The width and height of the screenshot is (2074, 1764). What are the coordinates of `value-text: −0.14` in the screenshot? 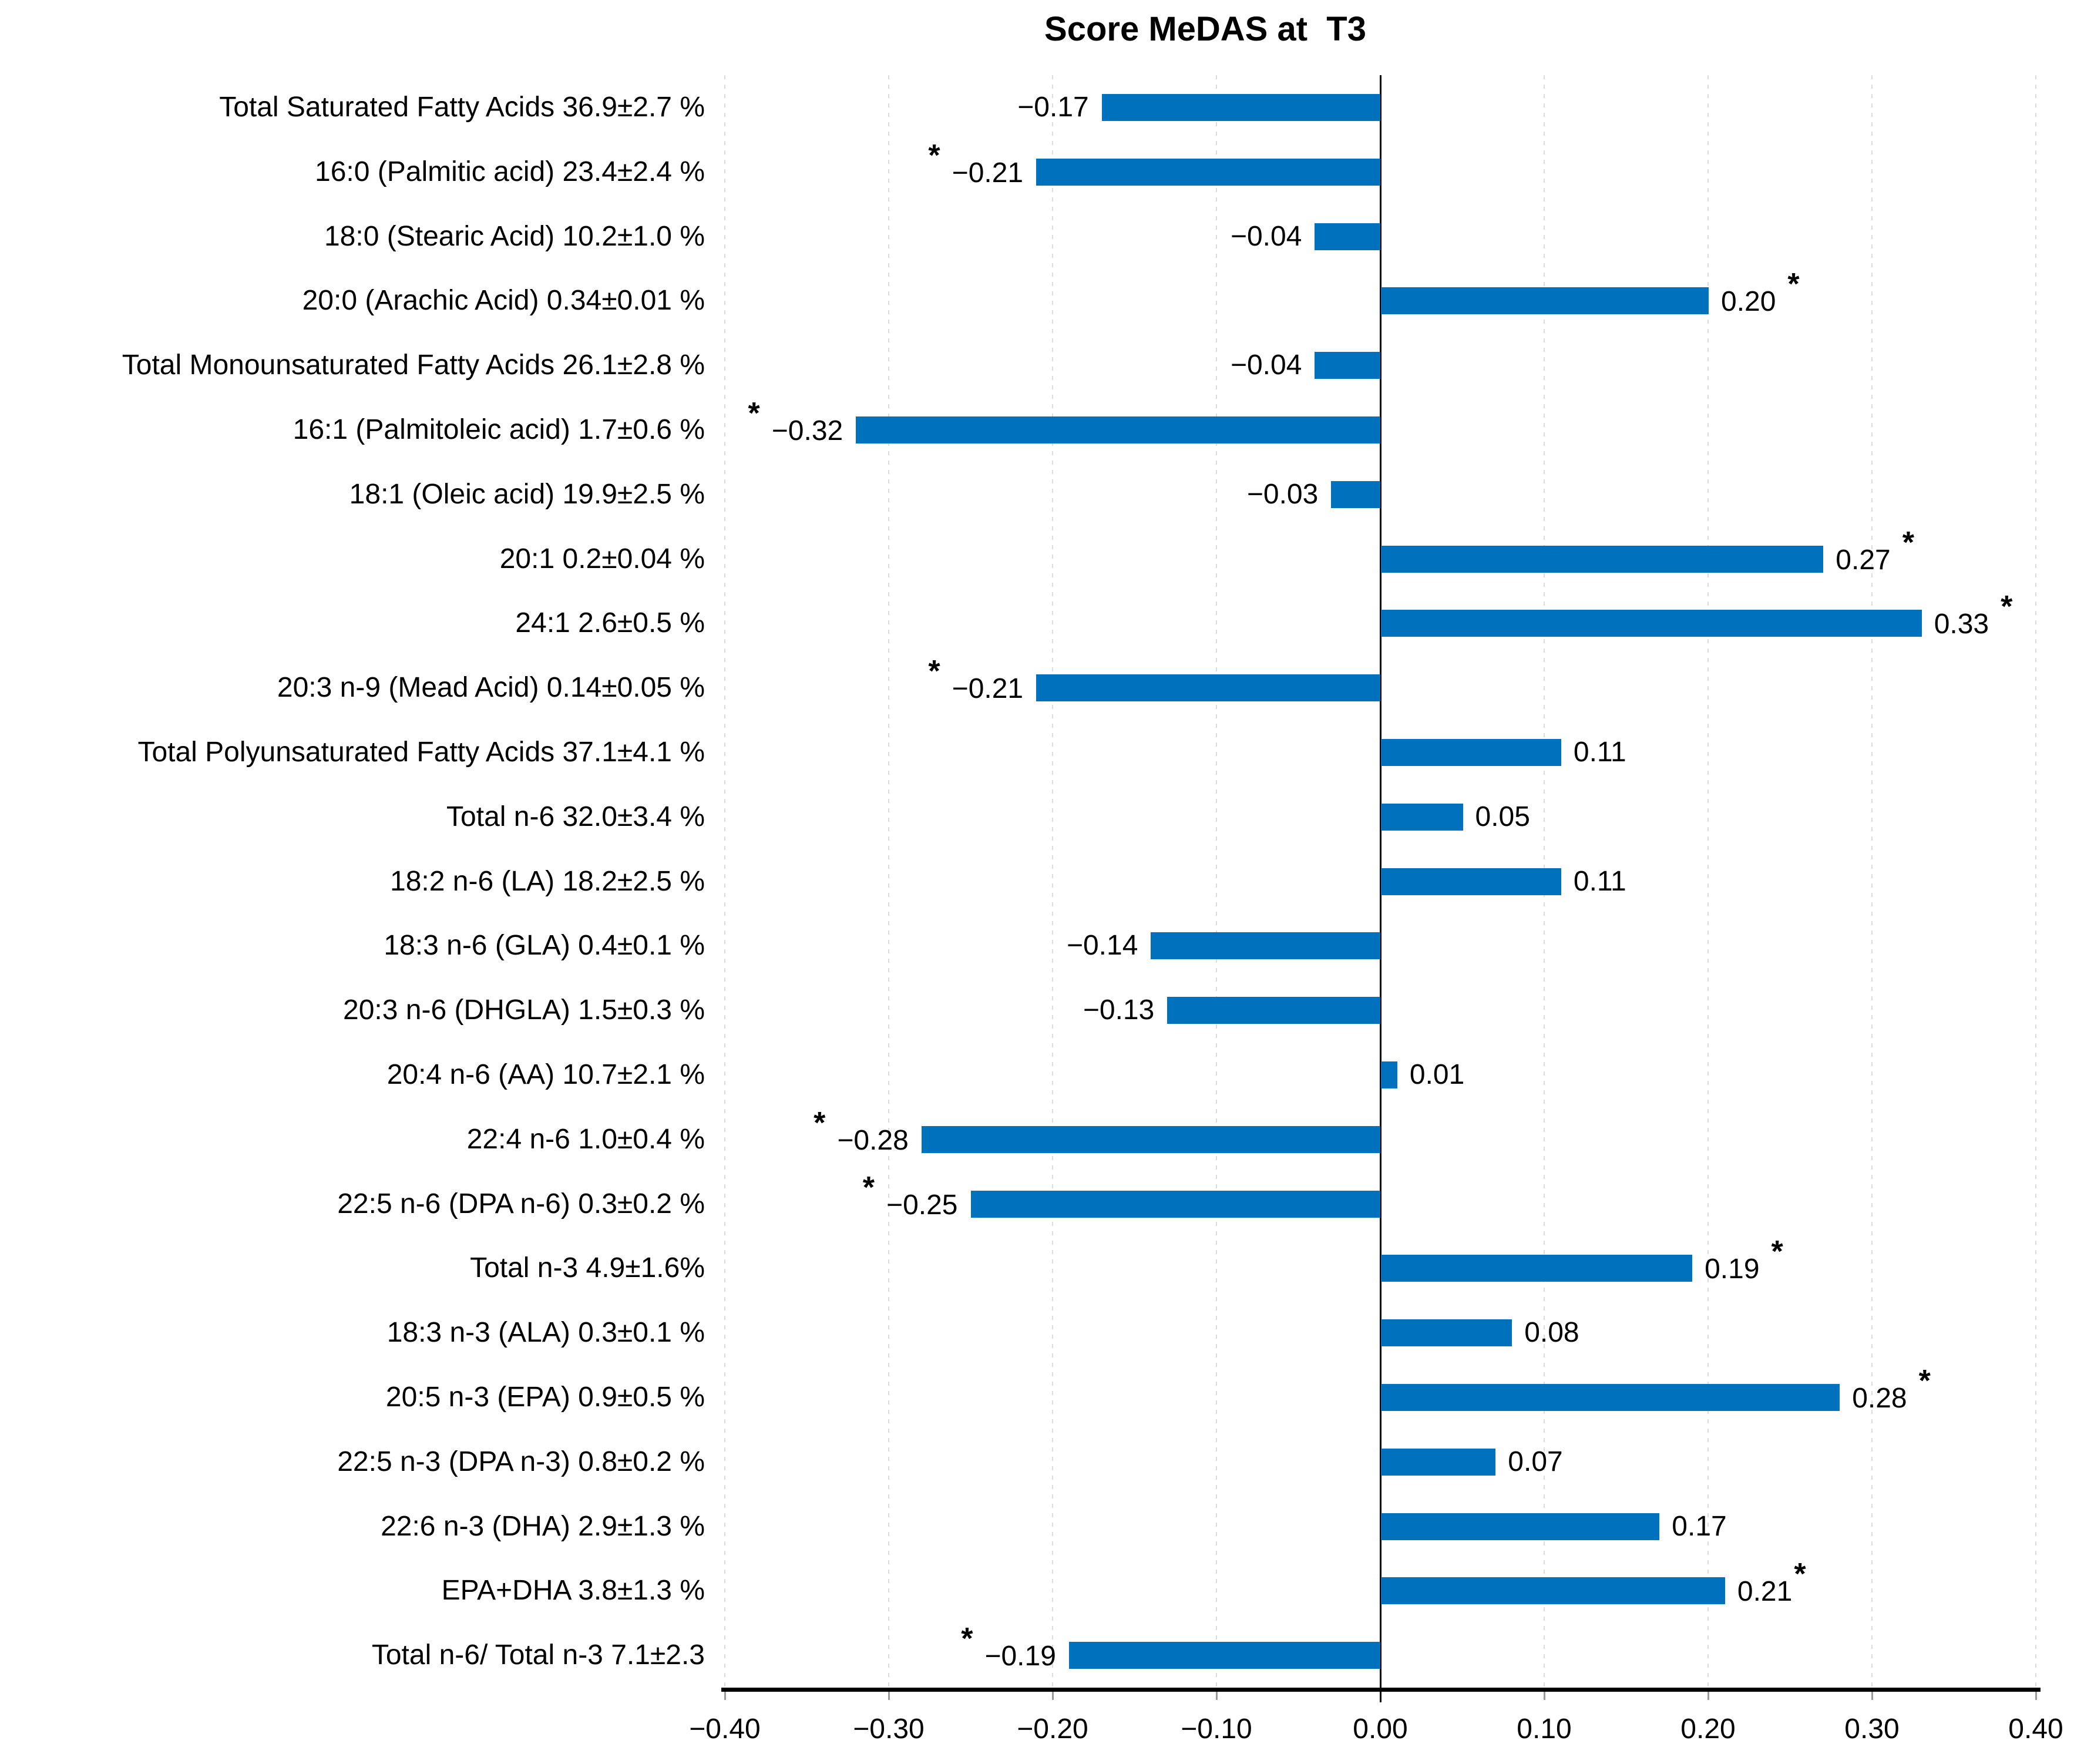 It's located at (1102, 946).